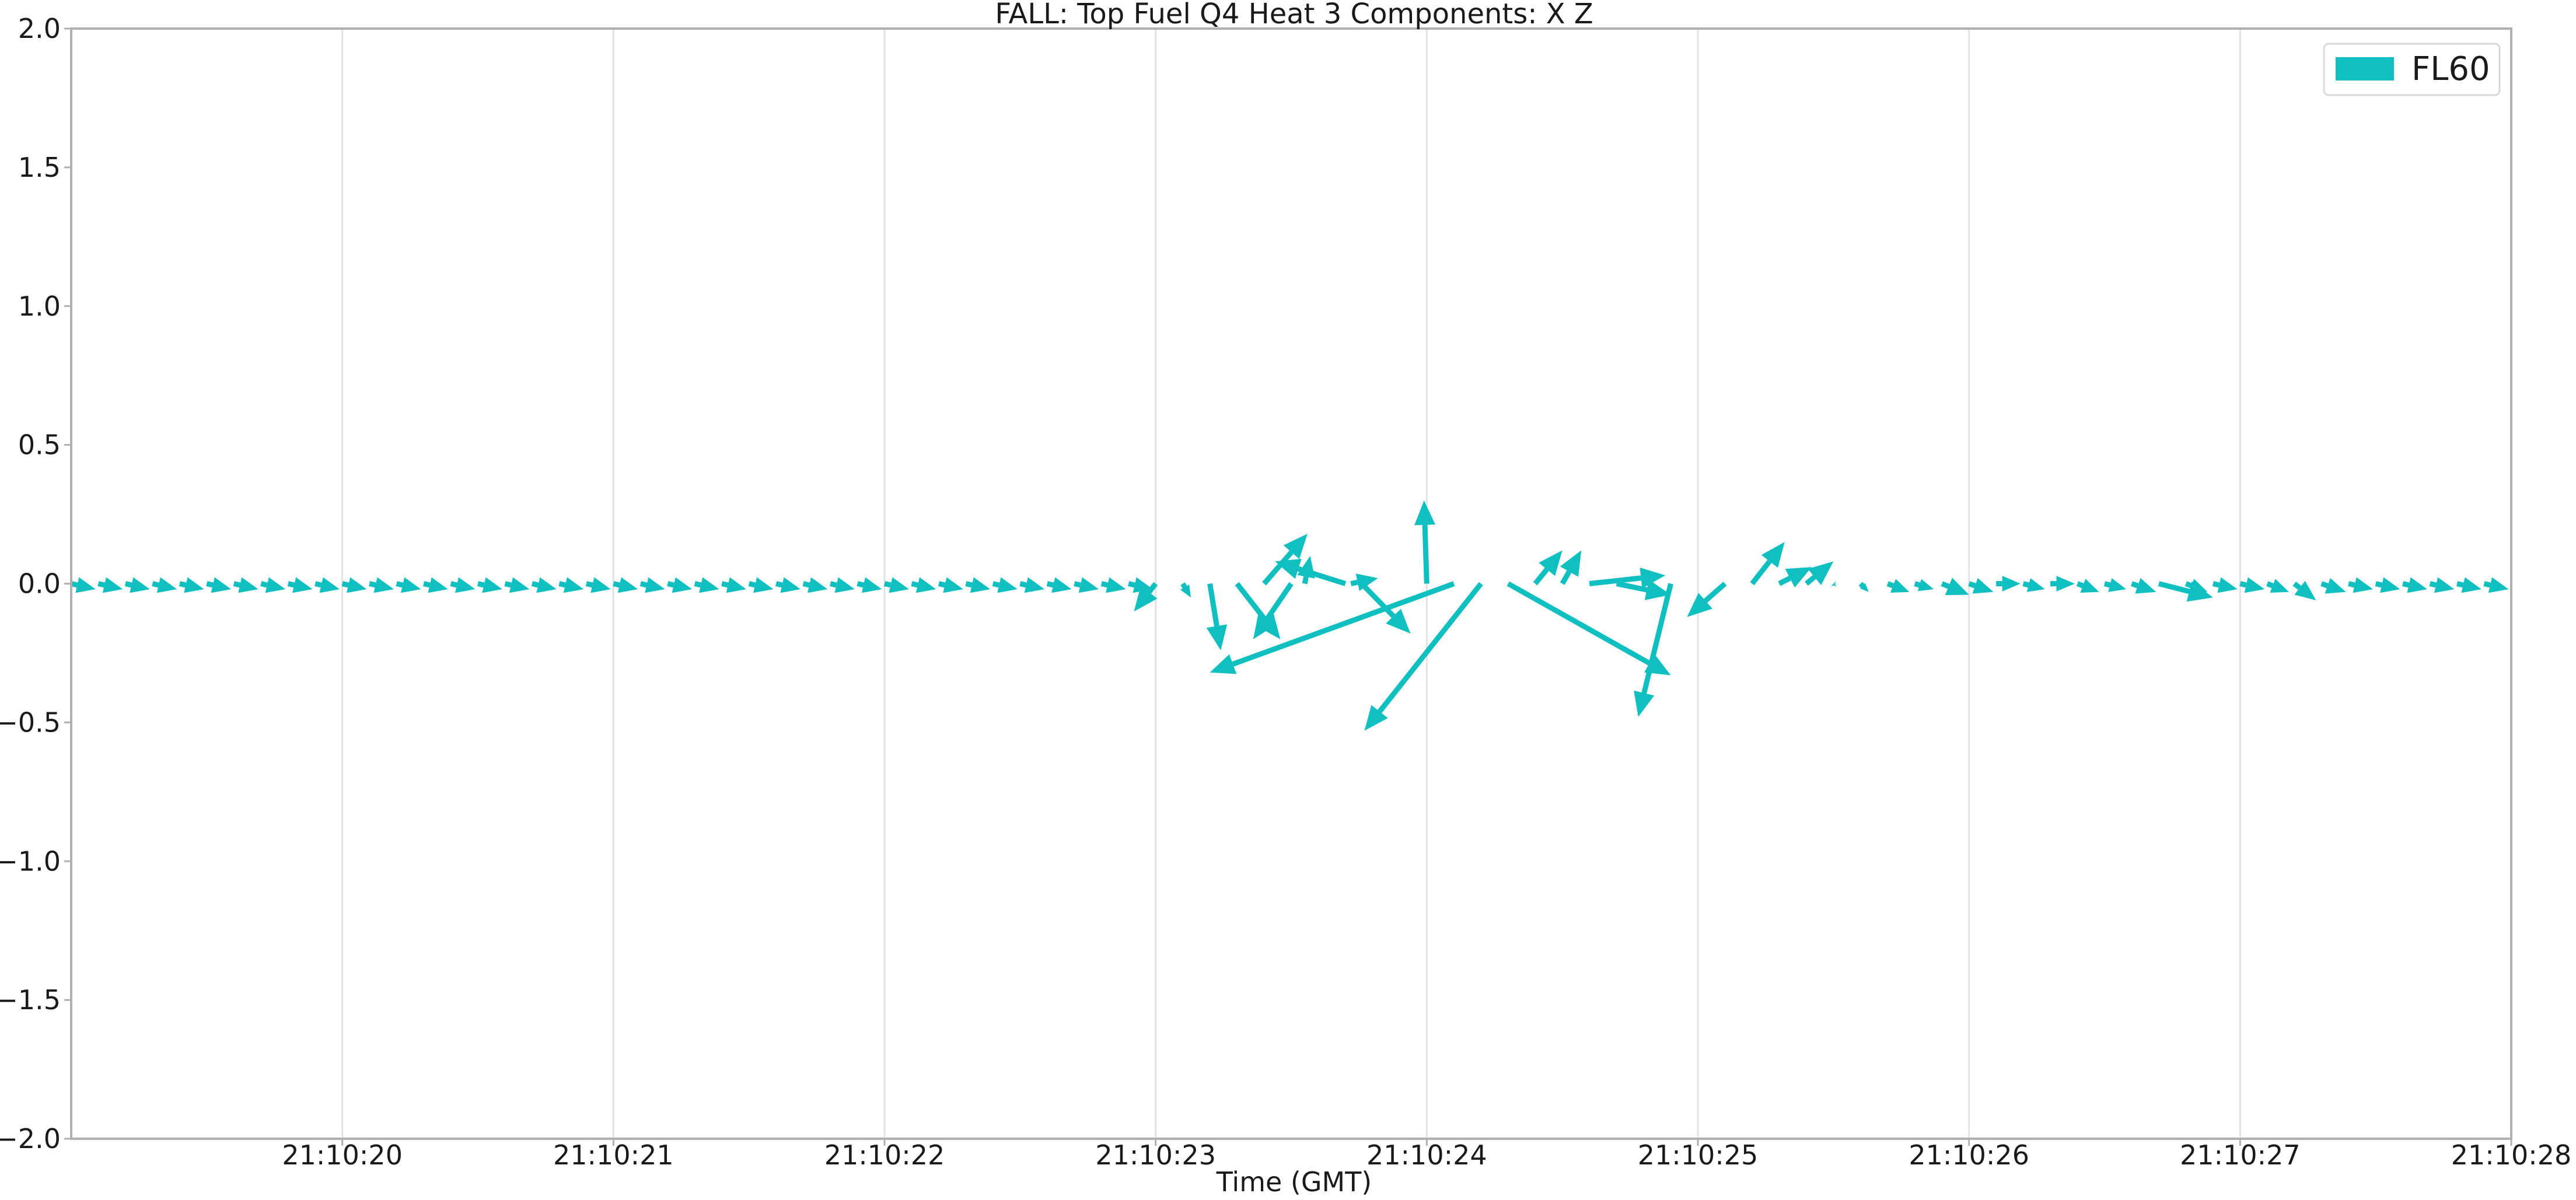 Image resolution: width=2576 pixels, height=1200 pixels. What do you see at coordinates (30, 1138) in the screenshot?
I see `y-tick-label-8: −2.0` at bounding box center [30, 1138].